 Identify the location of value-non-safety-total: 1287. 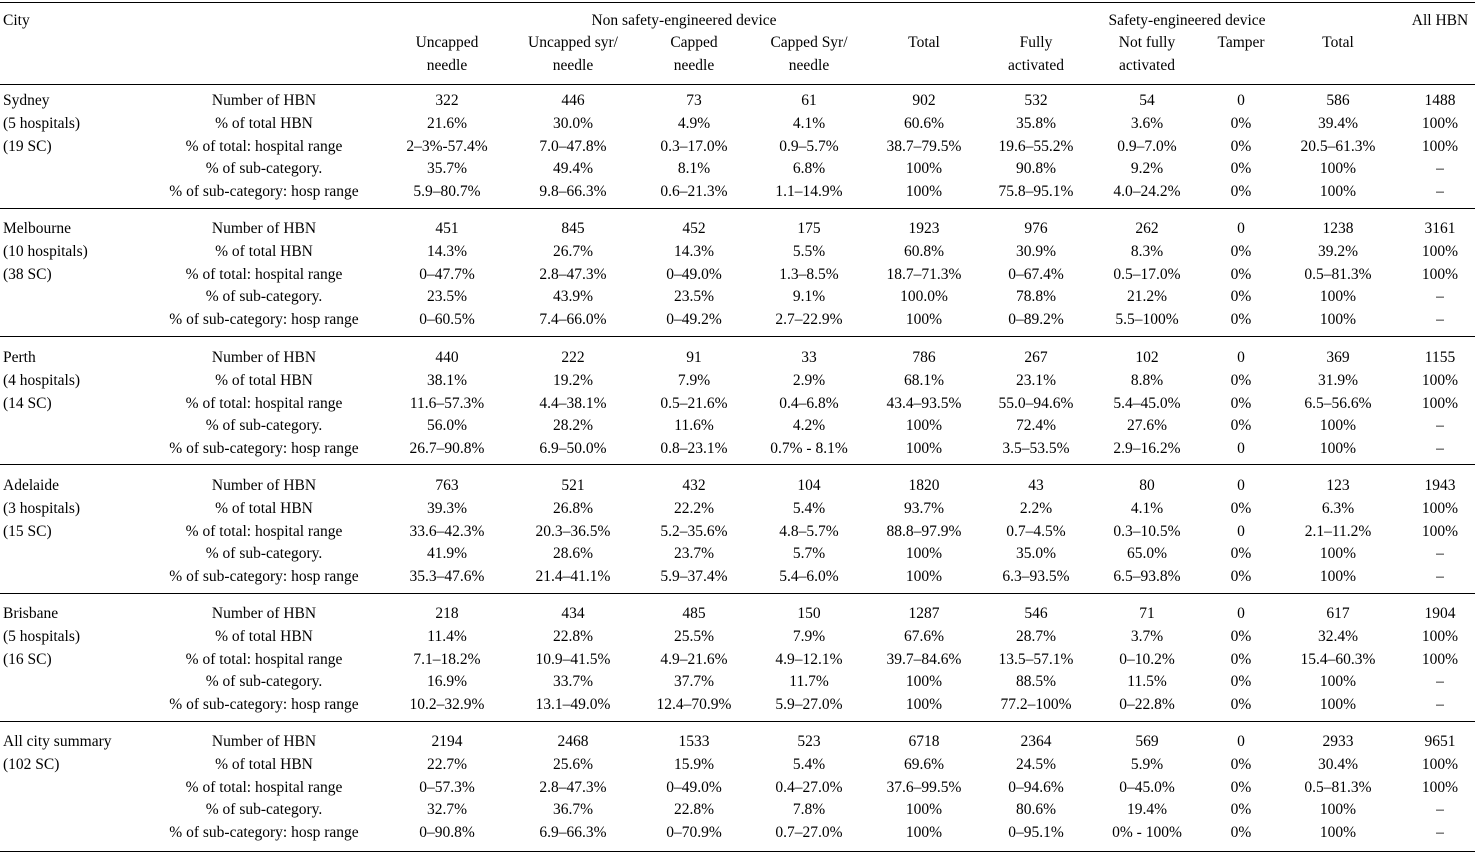
(924, 613).